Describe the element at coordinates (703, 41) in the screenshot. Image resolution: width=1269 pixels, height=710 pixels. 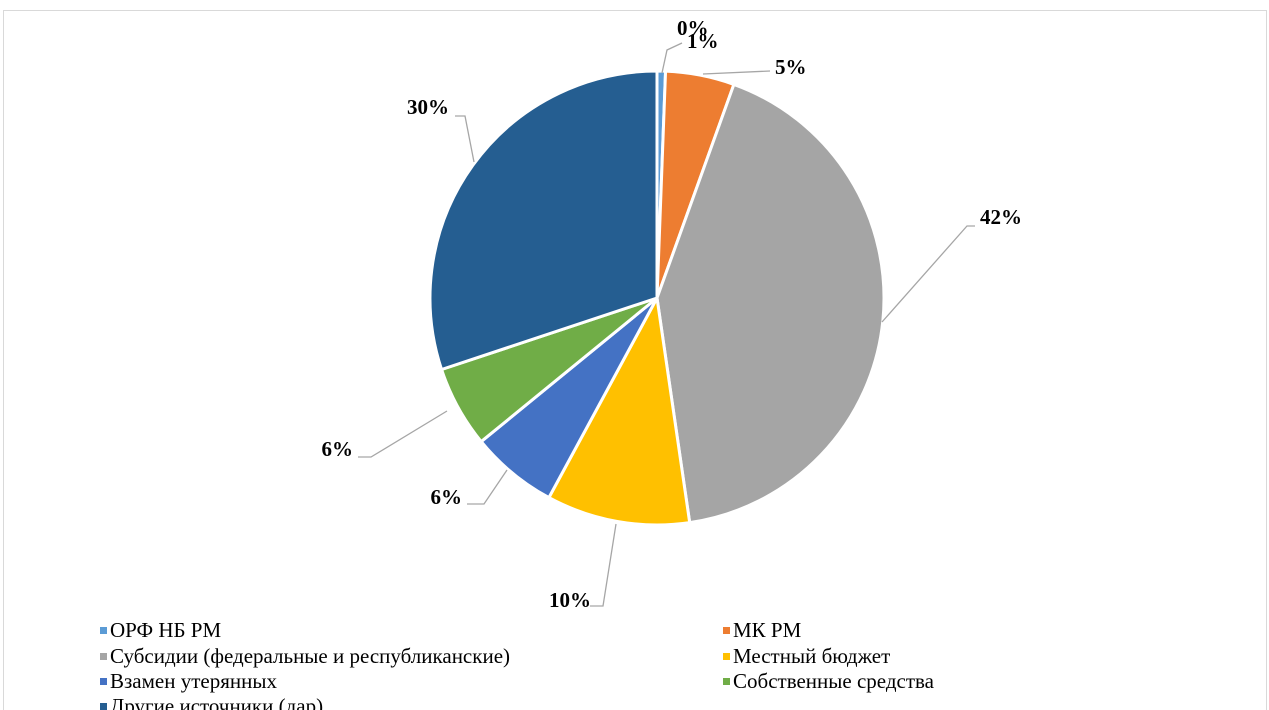
I see `data-label: 1%` at that location.